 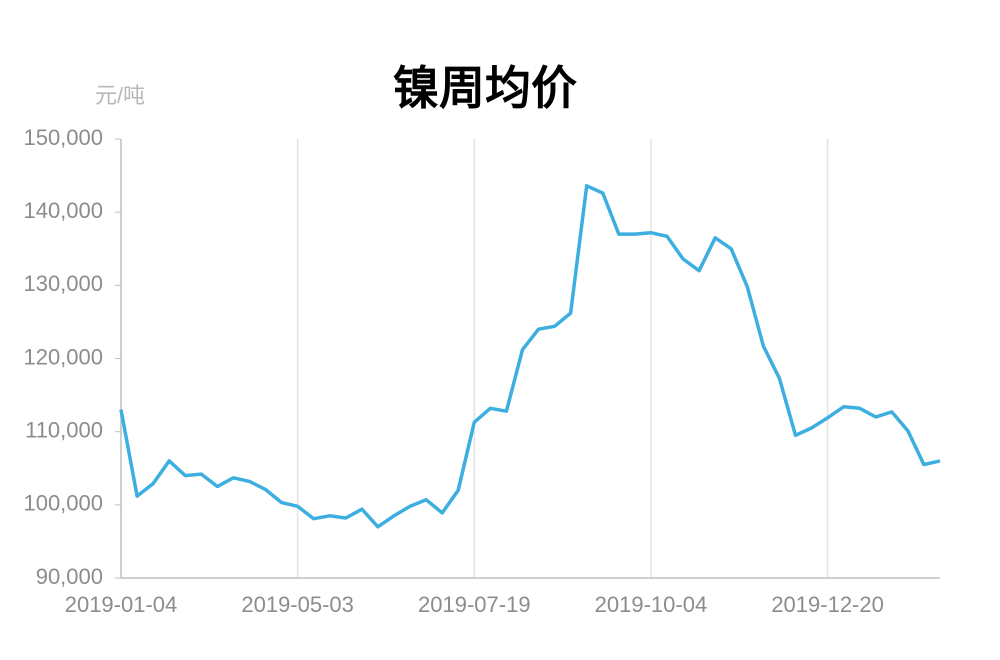 What do you see at coordinates (651, 604) in the screenshot?
I see `x-tick-label: 2019-10-04` at bounding box center [651, 604].